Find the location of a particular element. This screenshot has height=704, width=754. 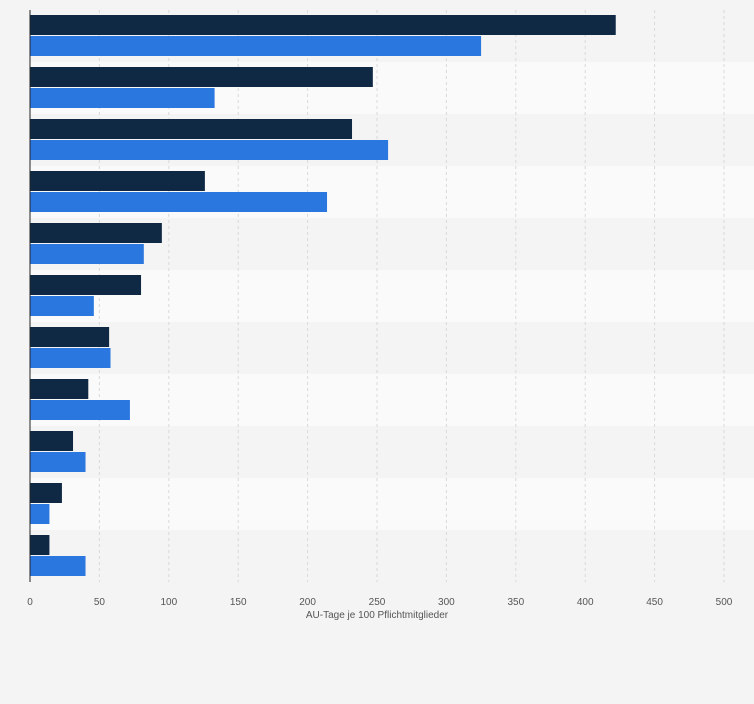

x-tick-label: 150 is located at coordinates (238, 602).